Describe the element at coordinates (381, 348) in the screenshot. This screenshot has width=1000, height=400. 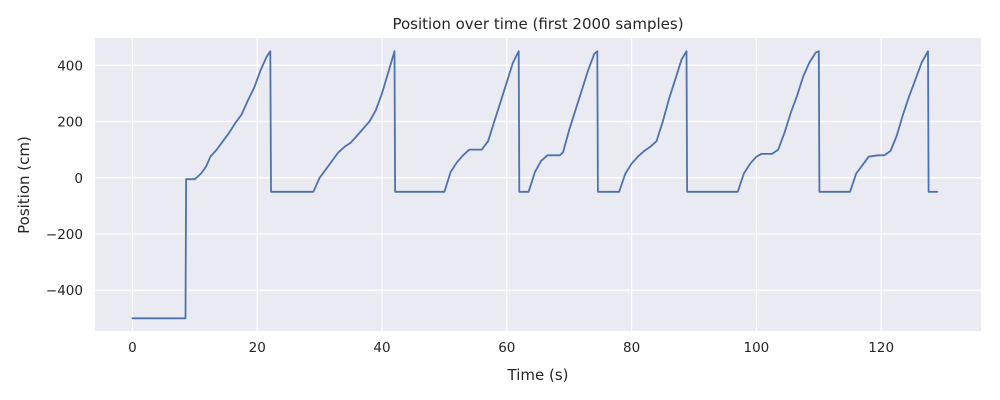
I see `x-tick-label: 40` at that location.